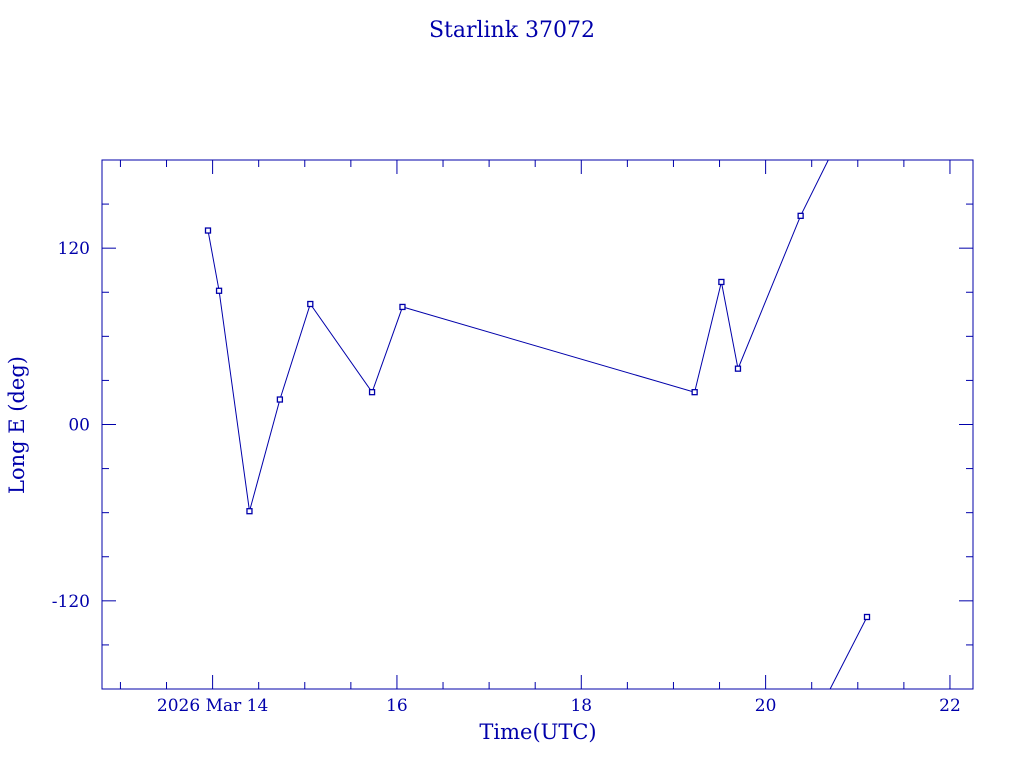 The width and height of the screenshot is (1024, 768). I want to click on y-tick-label: 00, so click(79, 426).